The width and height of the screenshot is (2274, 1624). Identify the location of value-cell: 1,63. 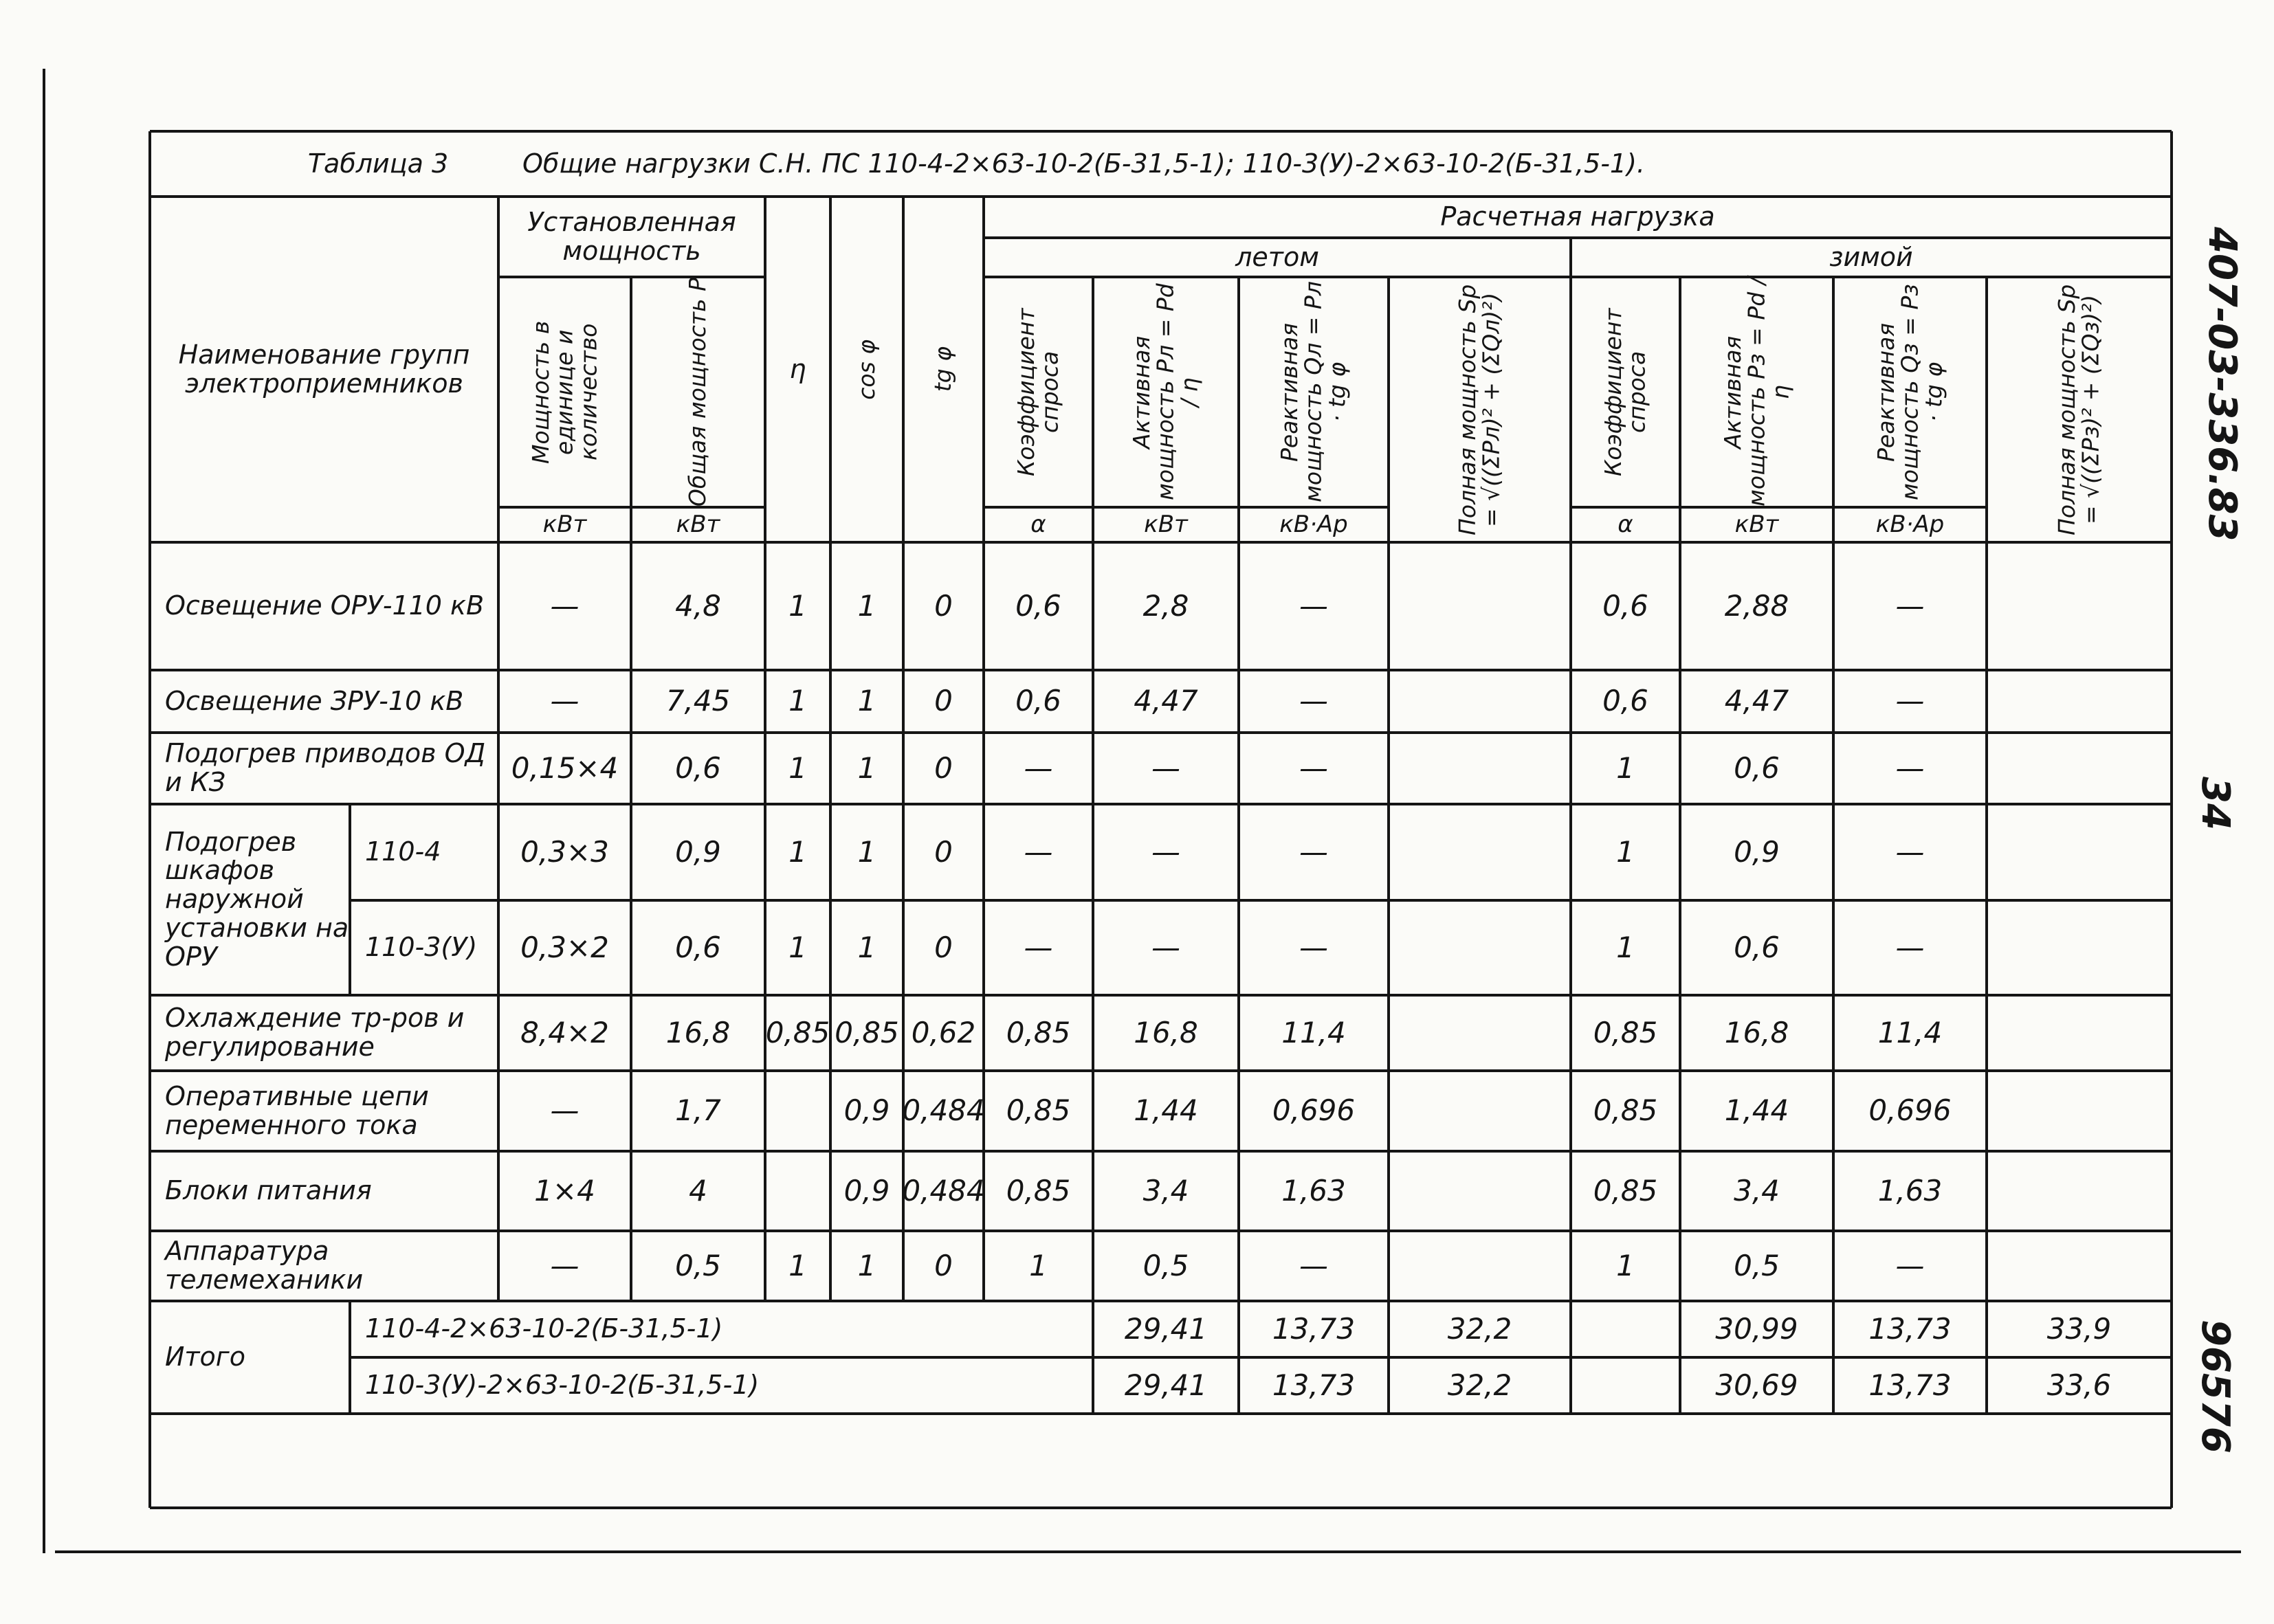
(1314, 1191).